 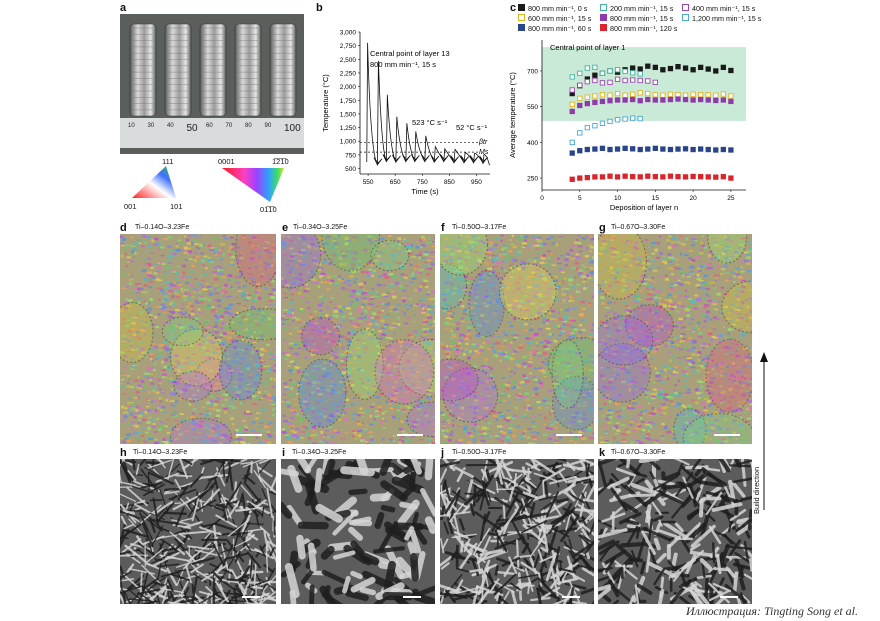 I want to click on legend-label: 800 mm min⁻¹, 15 s, so click(x=642, y=18).